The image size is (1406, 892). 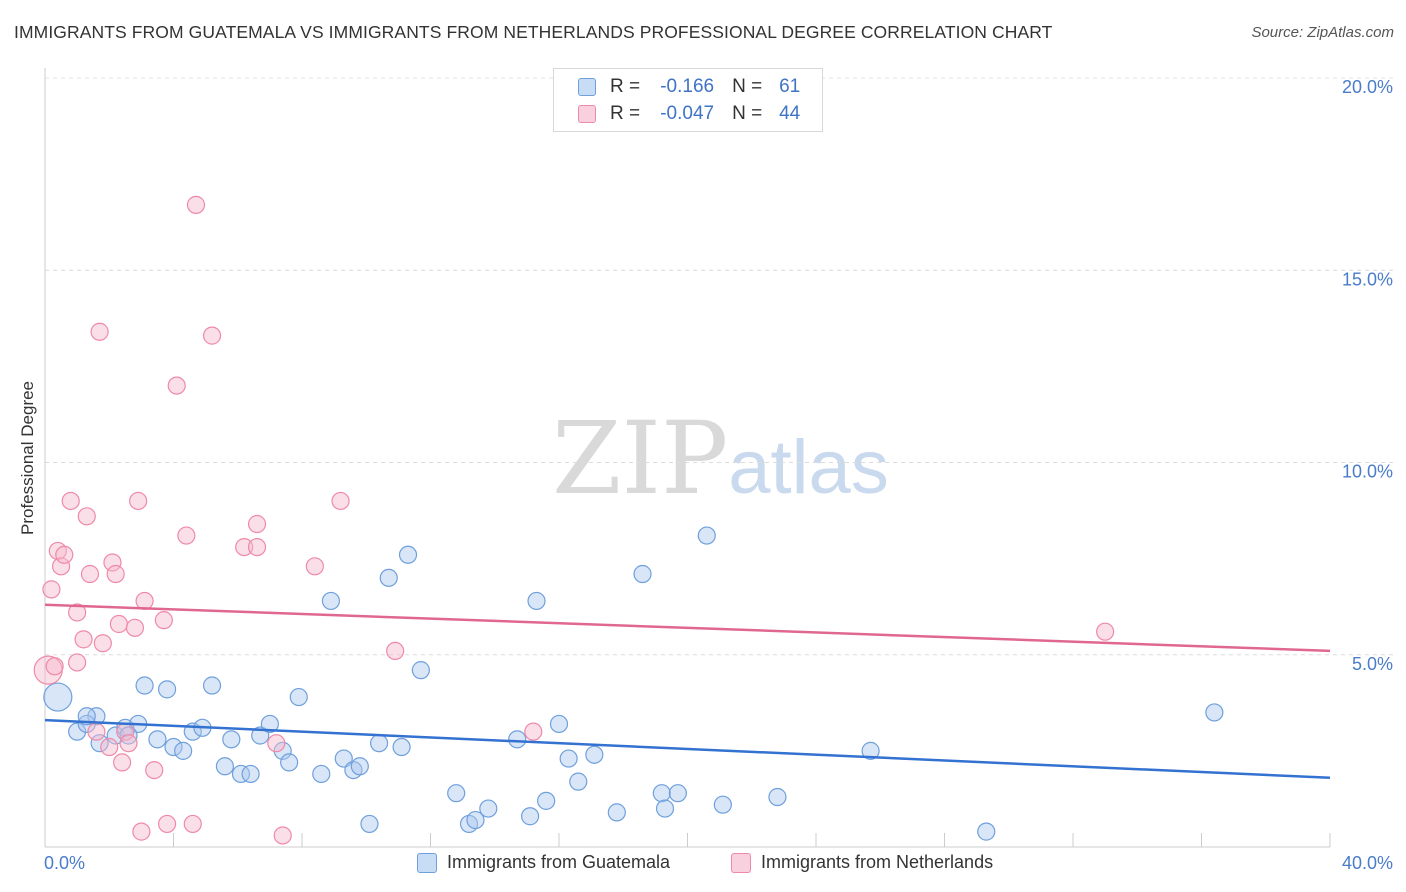 I want to click on watermark-zip: ZIP, so click(x=640, y=458).